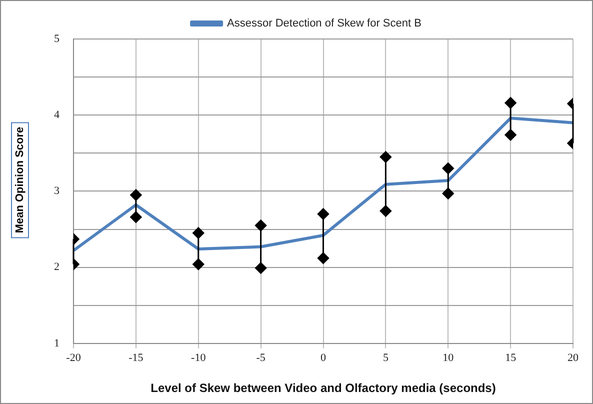 Image resolution: width=593 pixels, height=404 pixels. Describe the element at coordinates (20, 180) in the screenshot. I see `y-axis-title: Mean Opinion Score` at that location.